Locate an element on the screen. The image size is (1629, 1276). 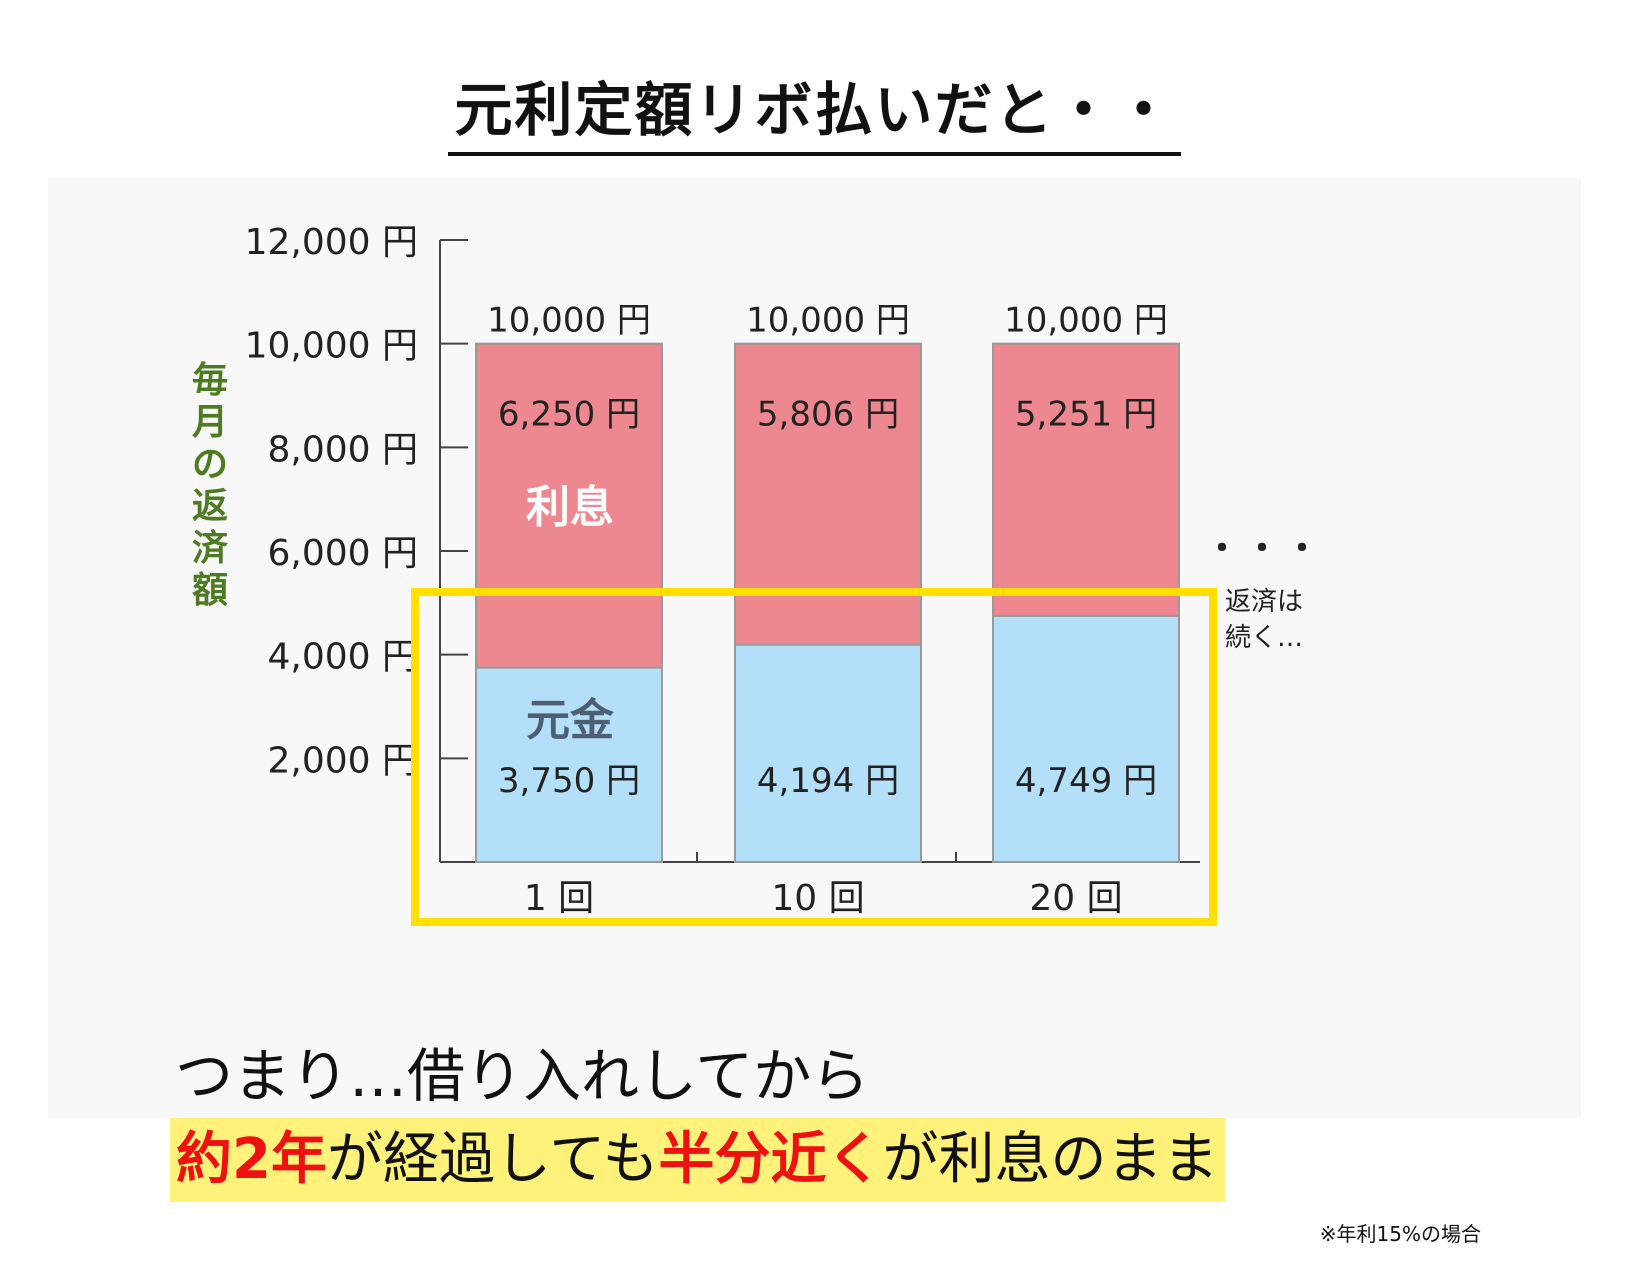
x-category-label-1: 10 回 is located at coordinates (817, 898).